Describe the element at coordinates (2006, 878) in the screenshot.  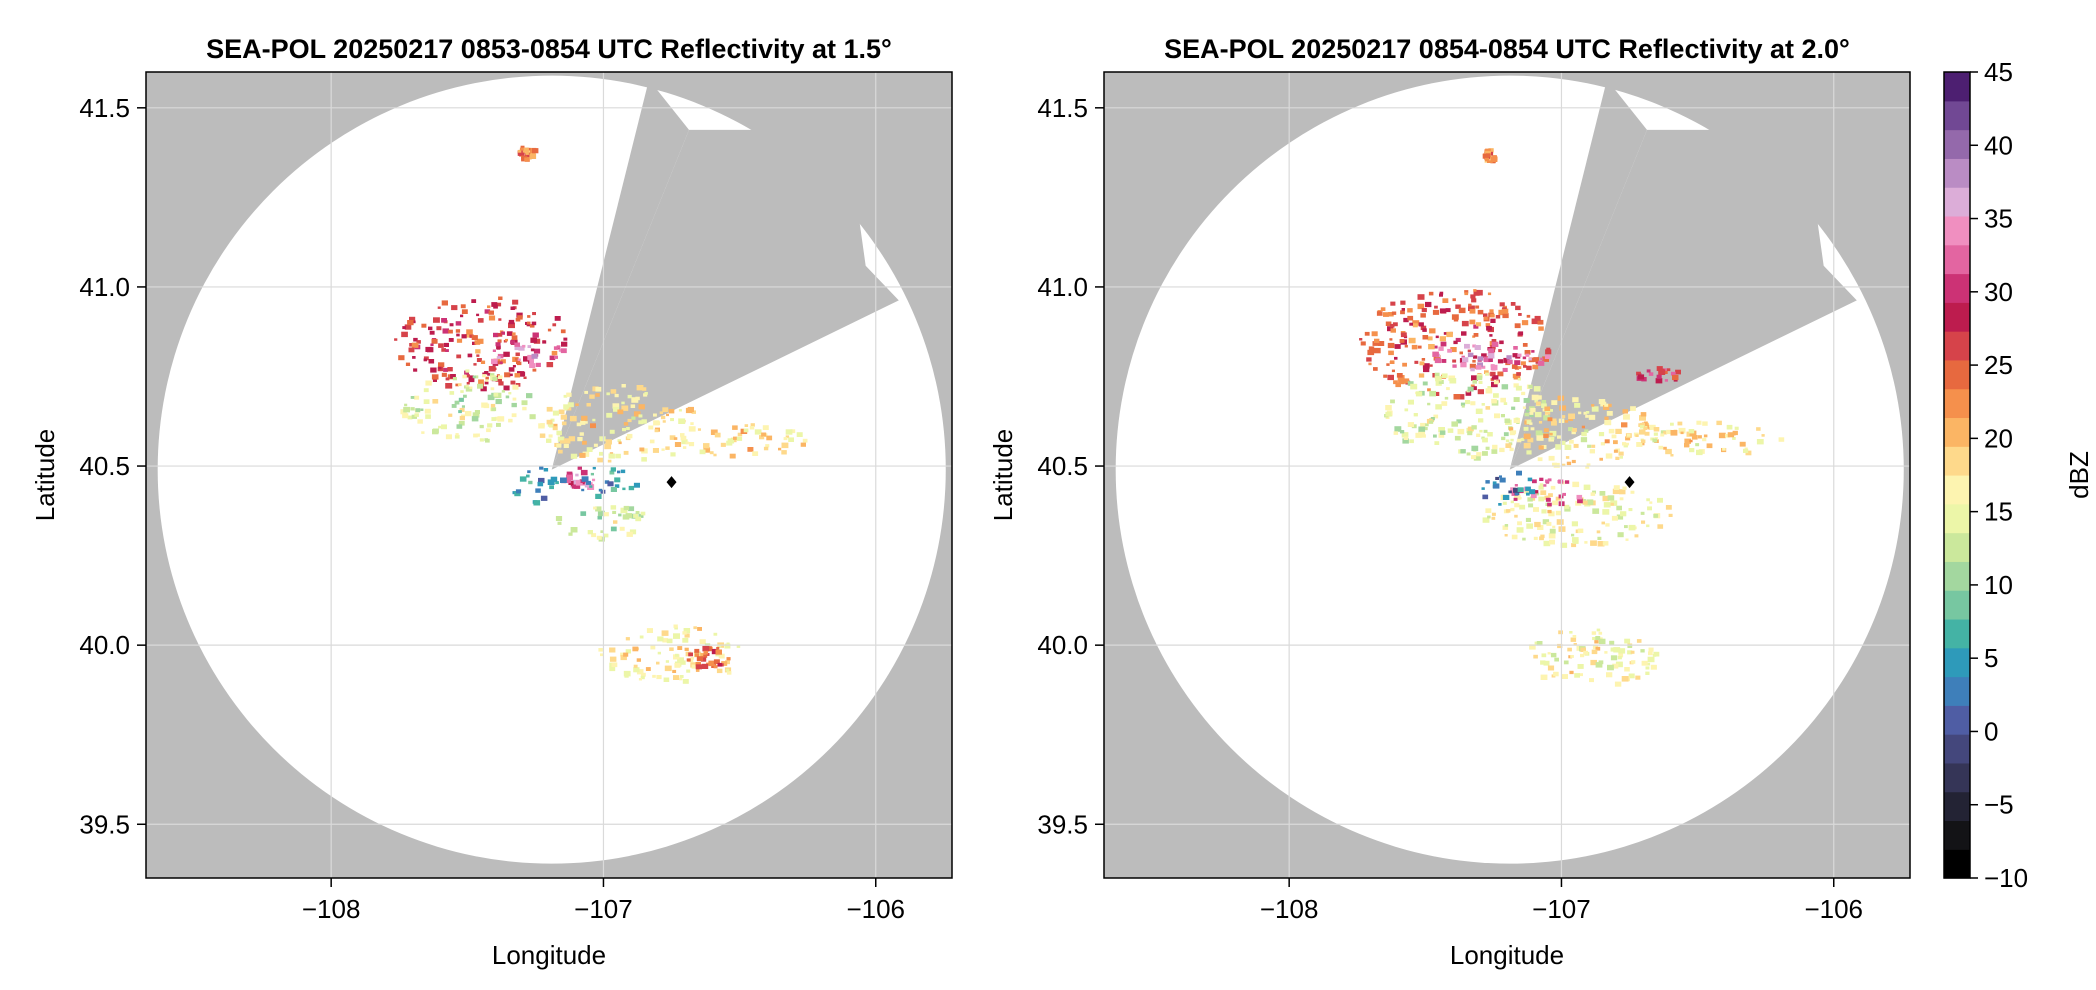
I see `colorbar-tick-label: −10` at that location.